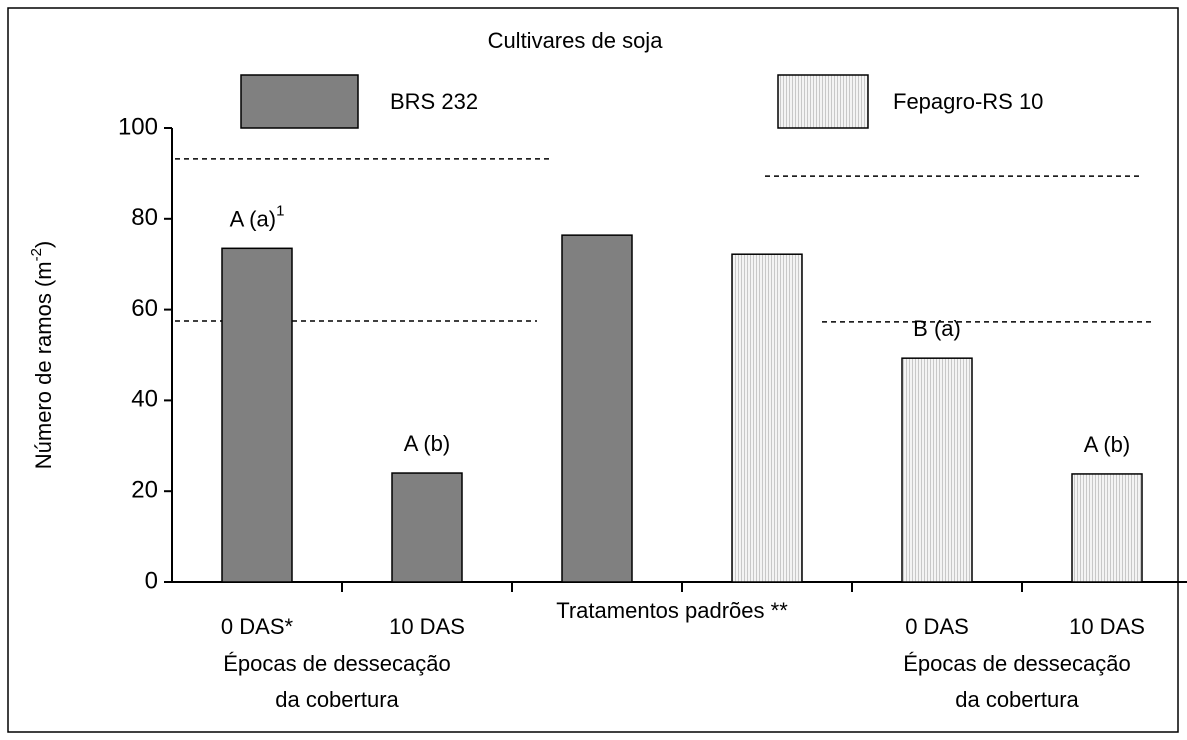 The image size is (1187, 740). I want to click on x-tick-label: Tratamentos padrões **, so click(672, 610).